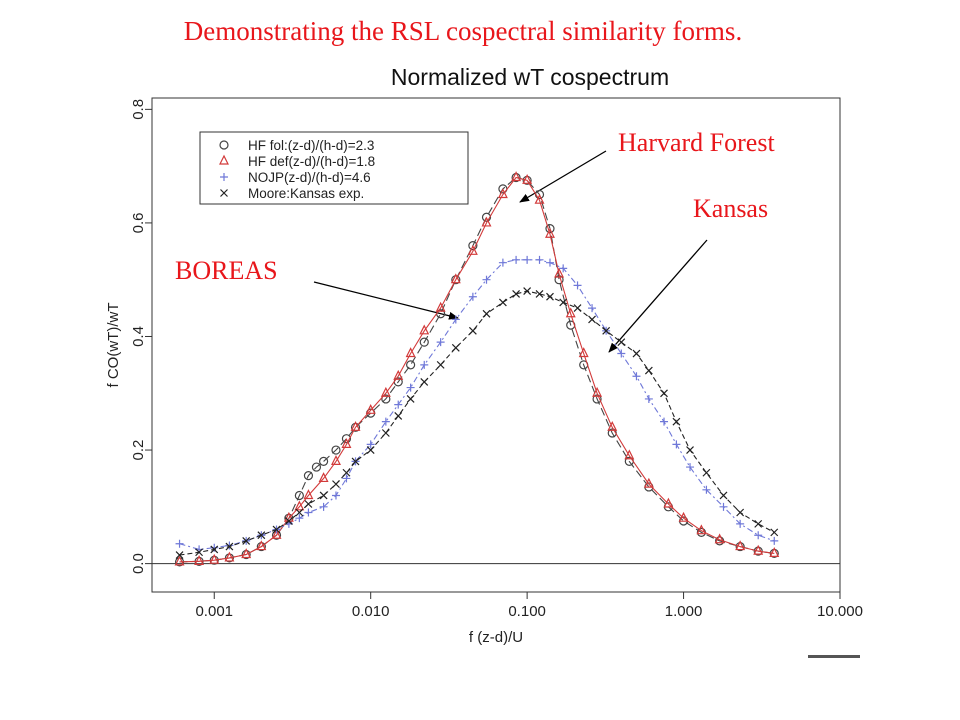 This screenshot has width=960, height=720. What do you see at coordinates (311, 161) in the screenshot?
I see `legend-label: HF def(z-d)/(h-d)=1.8` at bounding box center [311, 161].